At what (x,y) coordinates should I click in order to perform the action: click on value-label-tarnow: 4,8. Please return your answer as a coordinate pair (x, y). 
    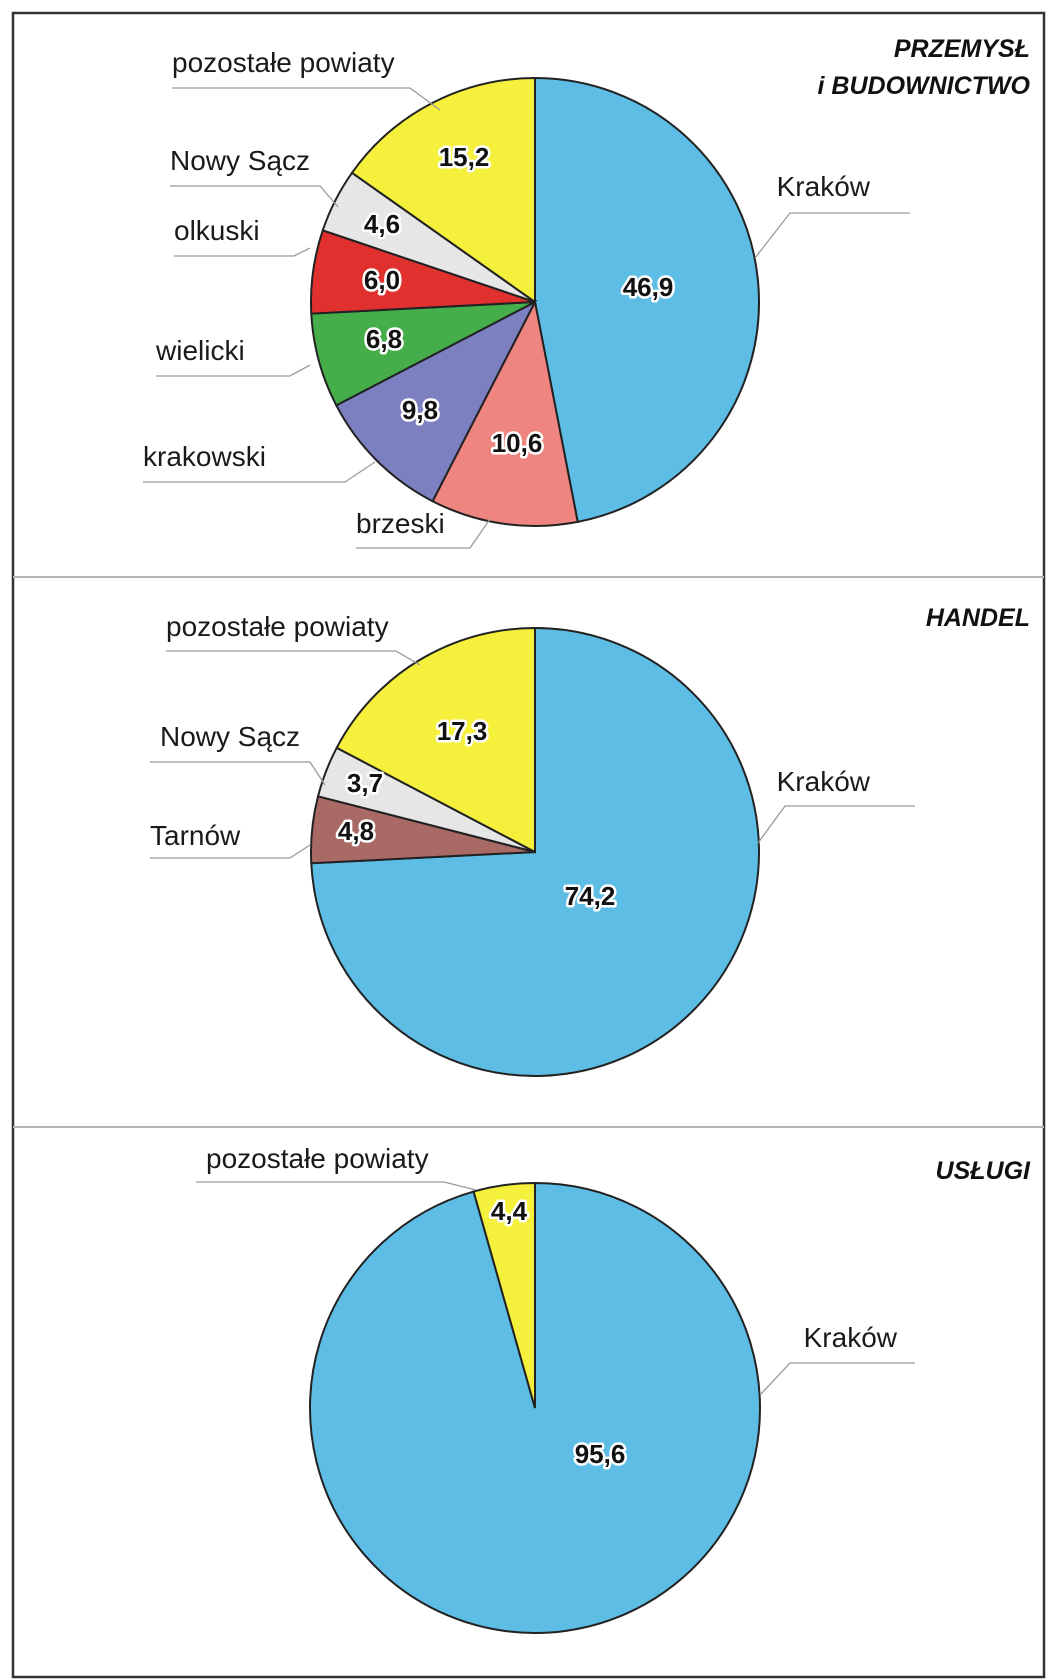
    Looking at the image, I should click on (356, 831).